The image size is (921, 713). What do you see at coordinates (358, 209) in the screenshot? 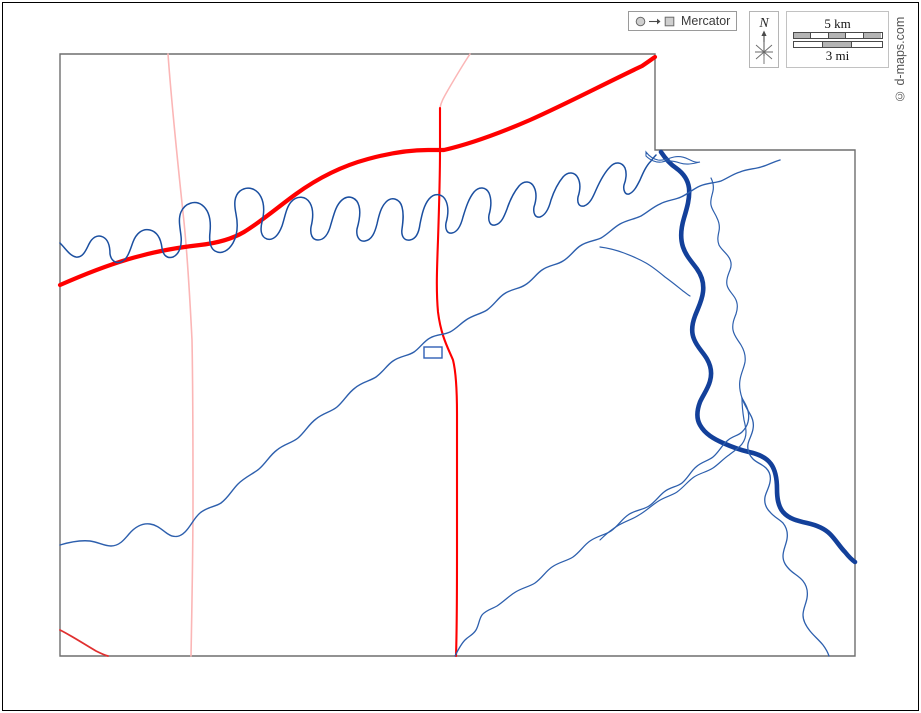
I see `river-north-meander` at bounding box center [358, 209].